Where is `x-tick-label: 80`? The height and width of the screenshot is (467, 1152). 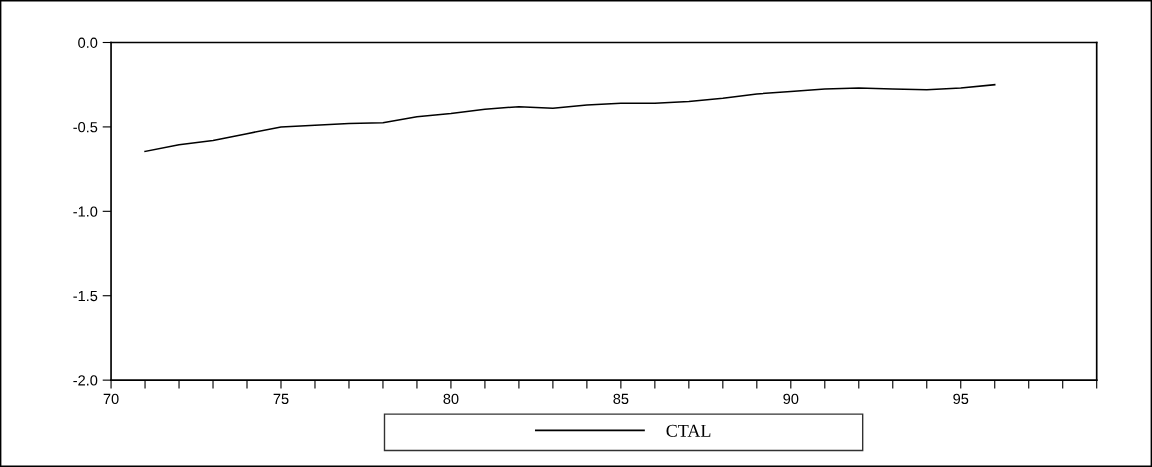
x-tick-label: 80 is located at coordinates (451, 399).